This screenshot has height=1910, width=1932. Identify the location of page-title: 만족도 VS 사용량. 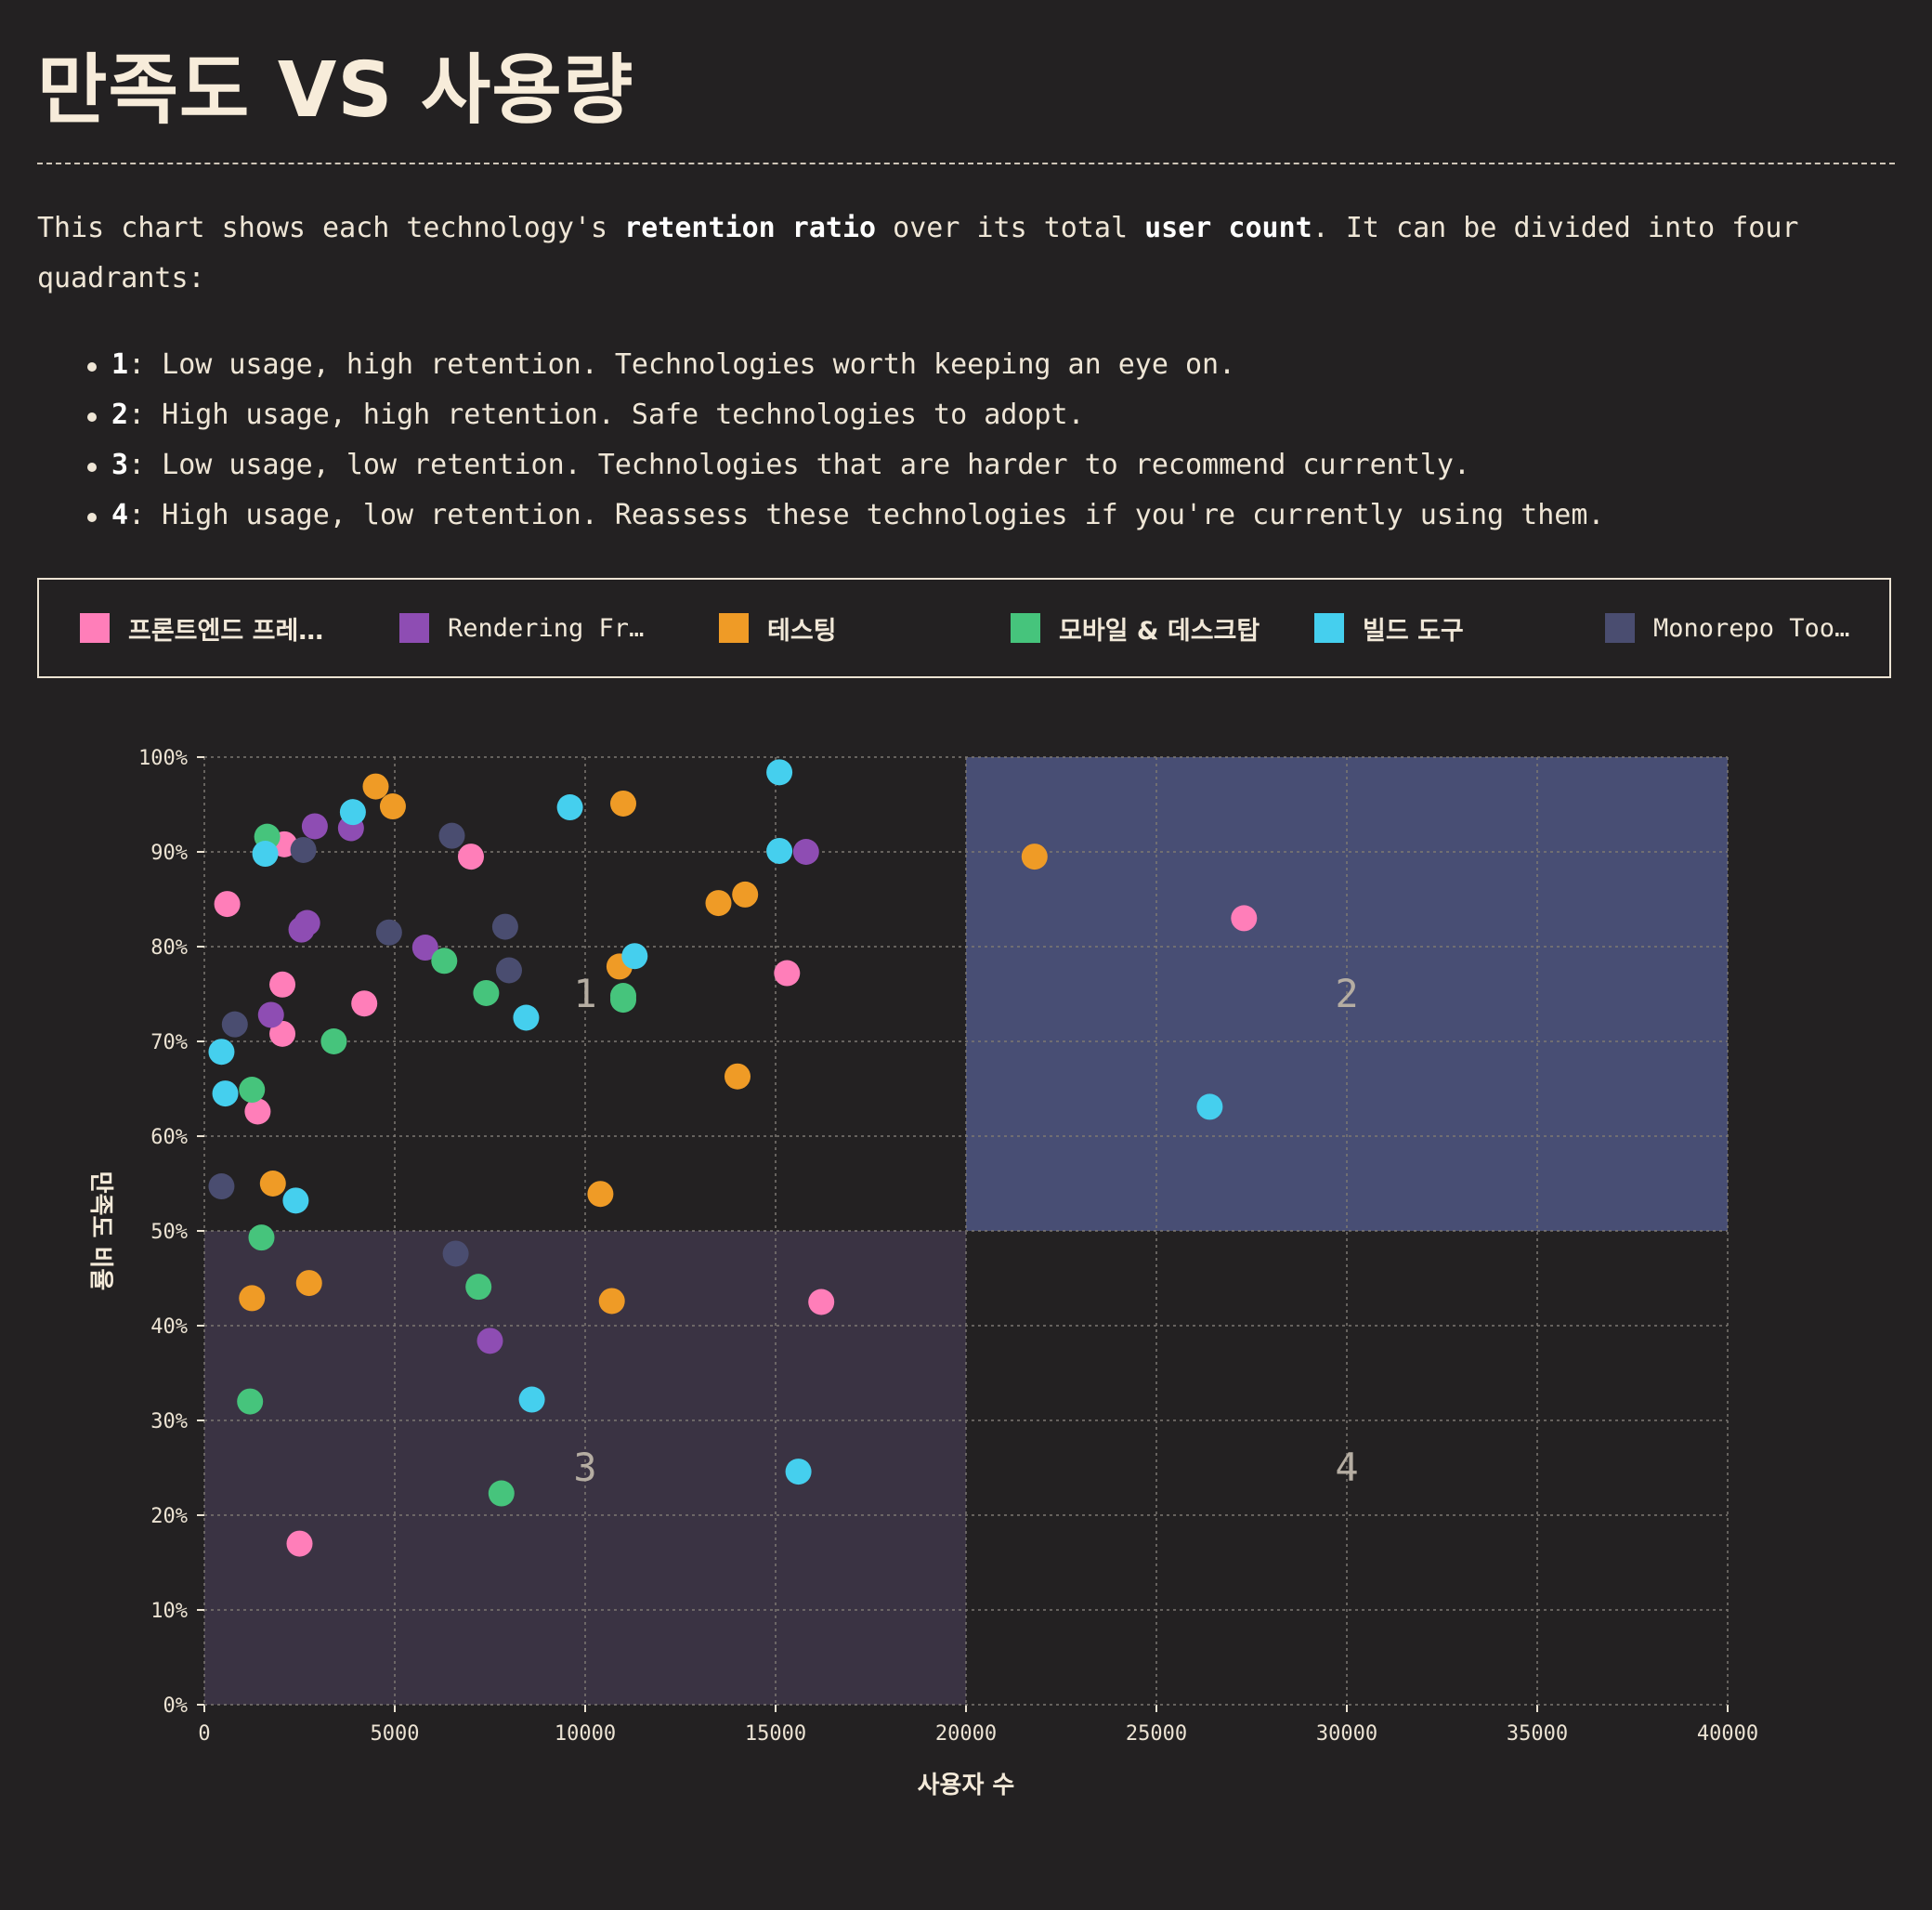
(335, 90).